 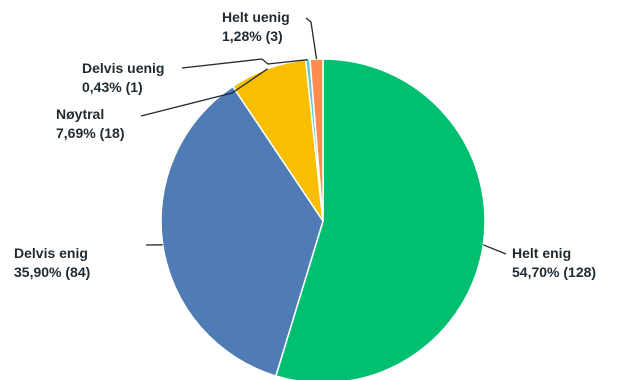 What do you see at coordinates (554, 272) in the screenshot?
I see `label-helt-enig-value: 54,70% (128)` at bounding box center [554, 272].